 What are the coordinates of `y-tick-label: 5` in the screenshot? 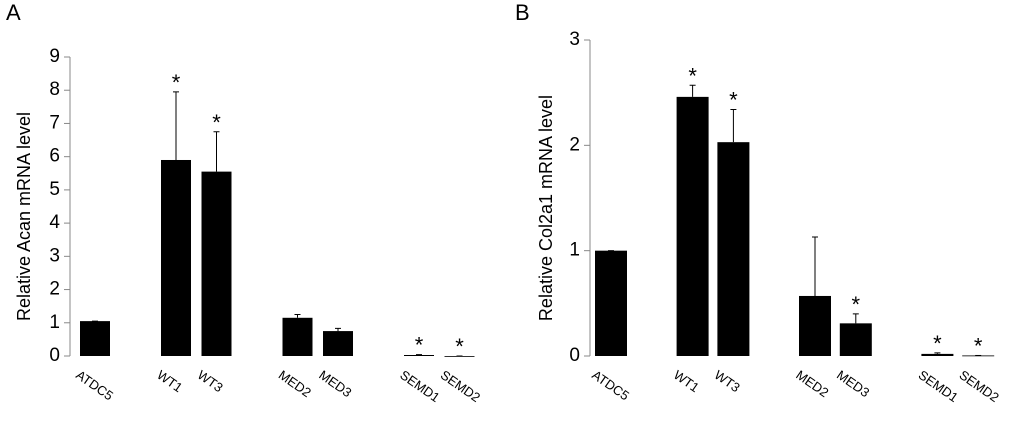 It's located at (54, 189).